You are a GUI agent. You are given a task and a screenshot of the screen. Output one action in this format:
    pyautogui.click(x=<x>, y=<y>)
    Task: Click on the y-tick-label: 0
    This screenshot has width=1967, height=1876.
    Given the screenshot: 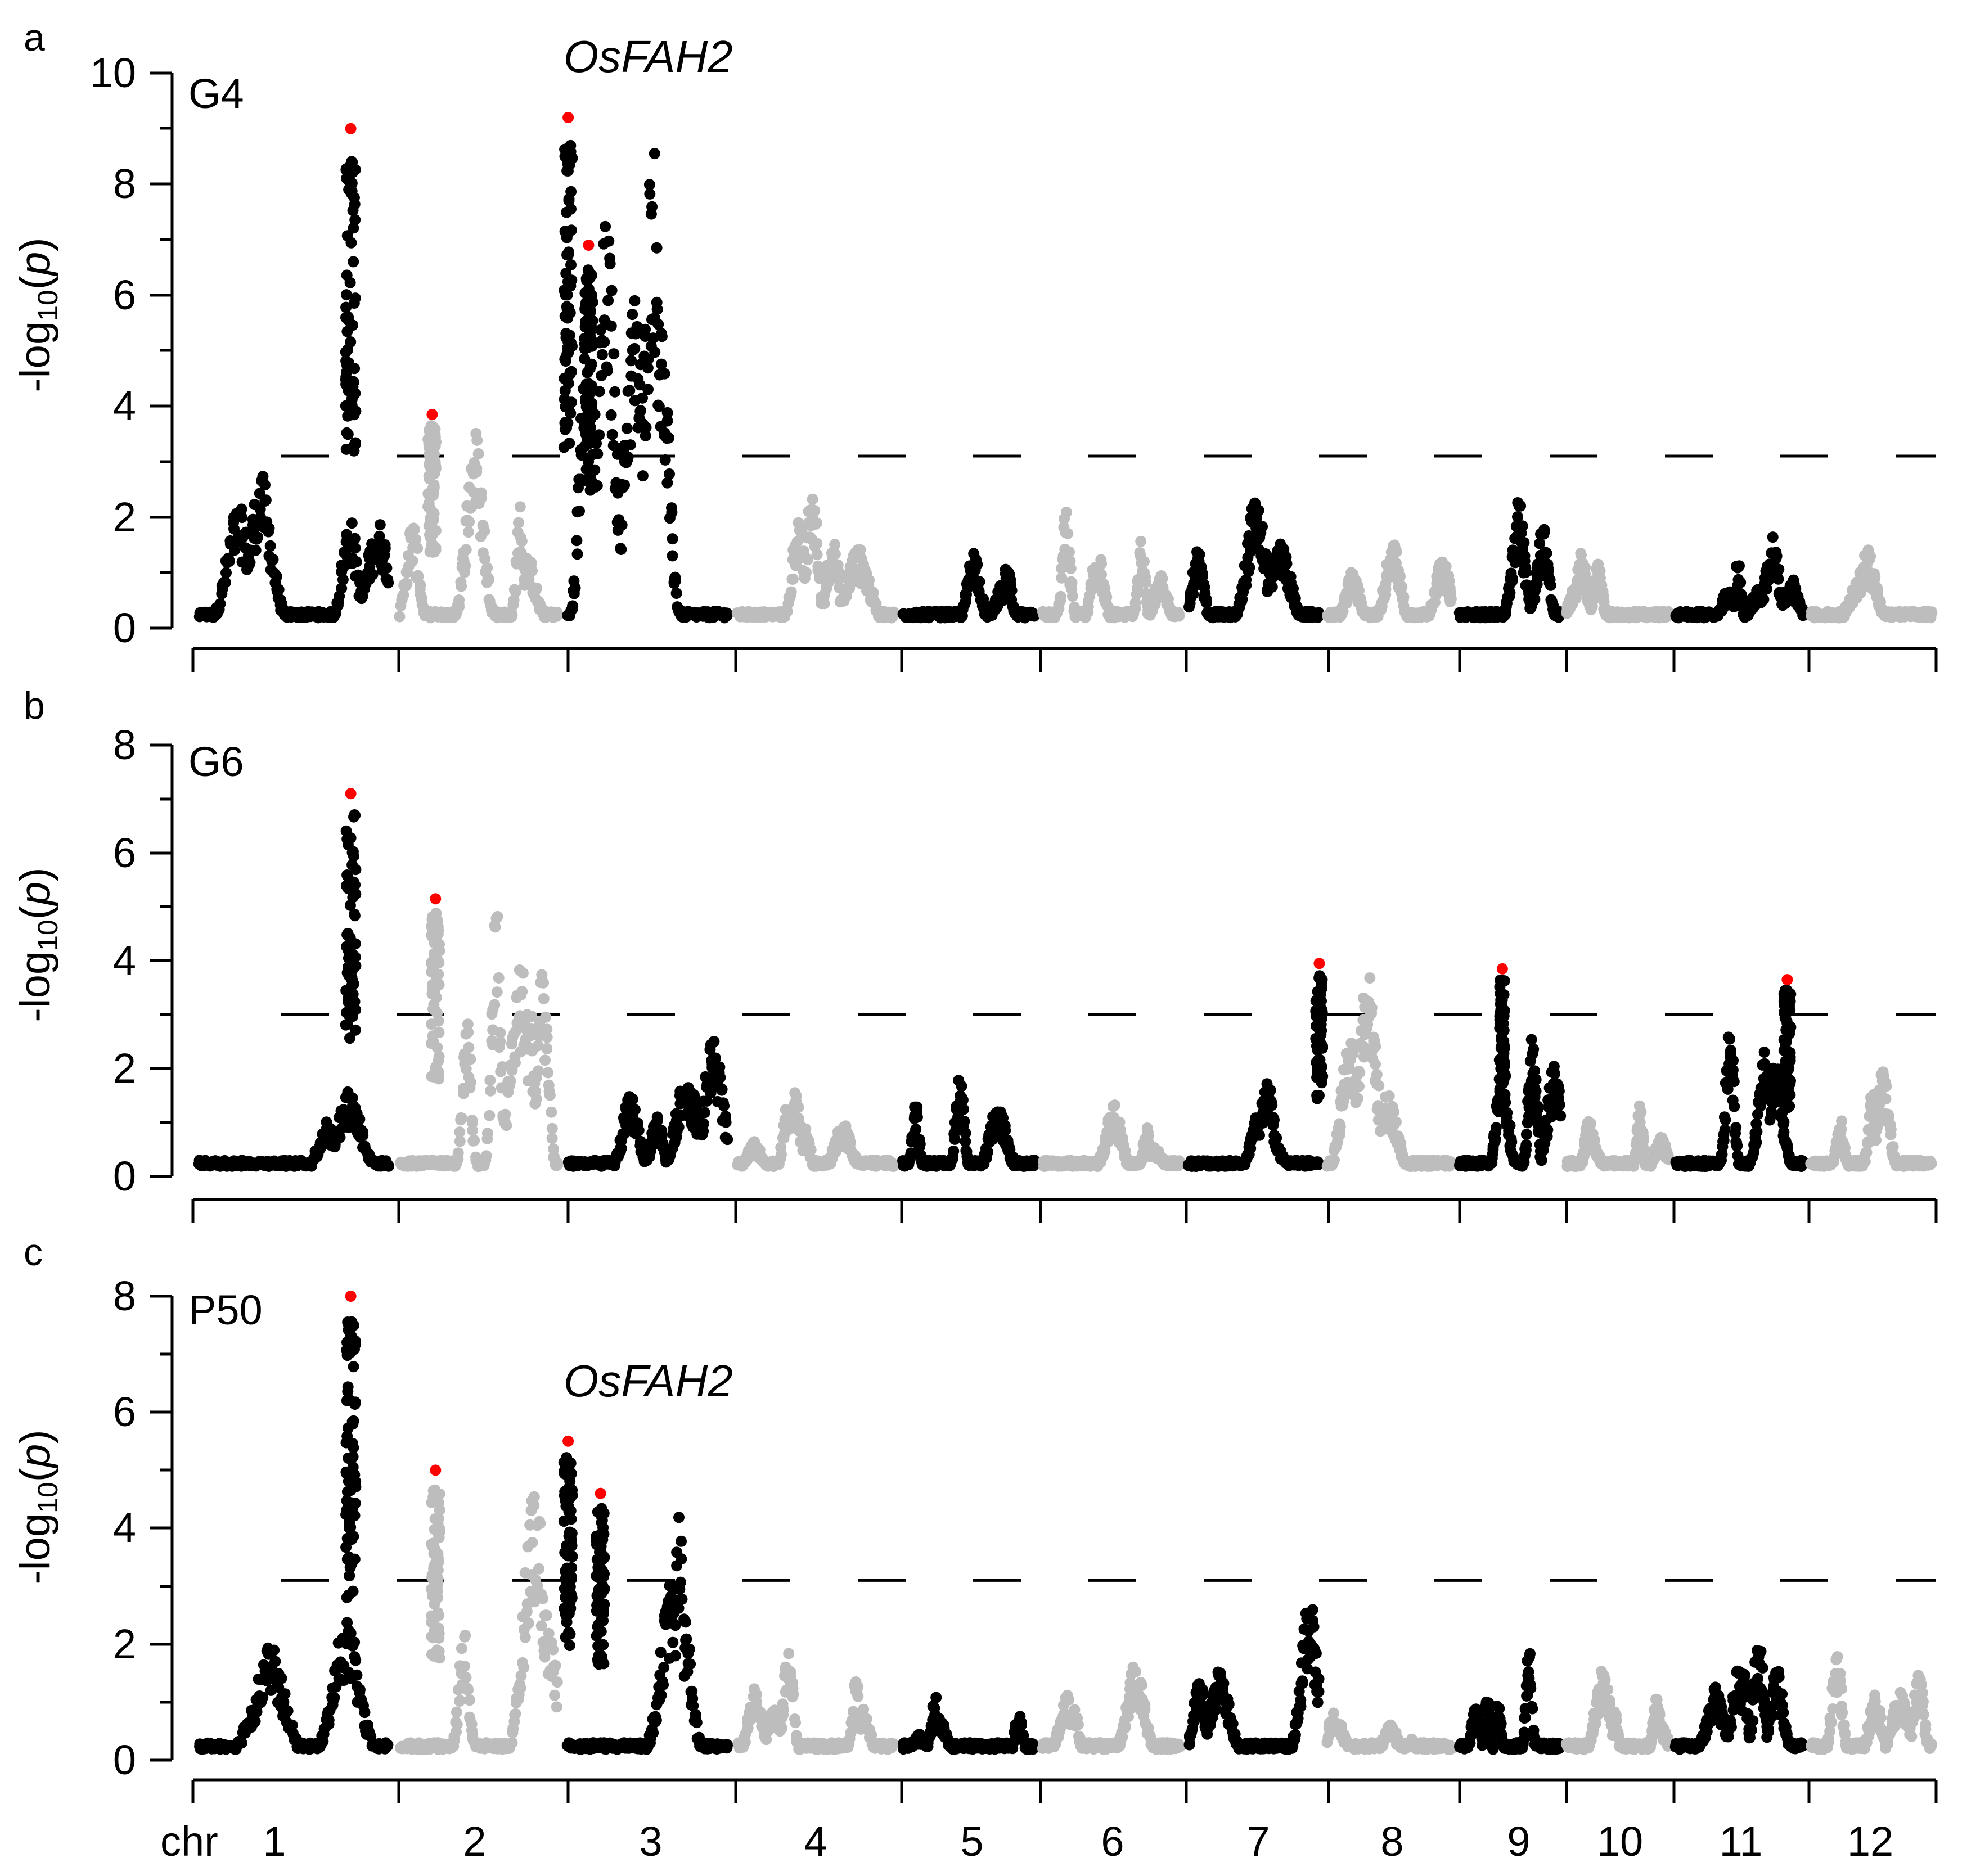 What is the action you would take?
    pyautogui.click(x=124, y=1176)
    